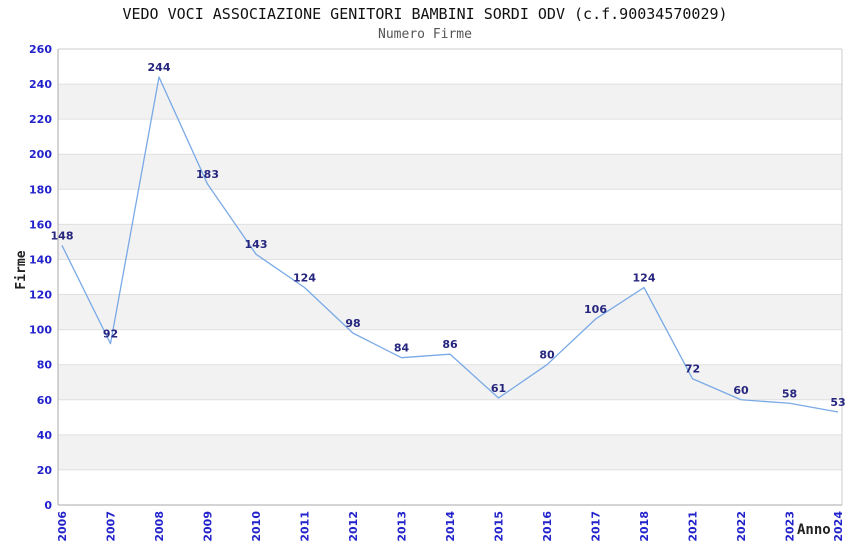  I want to click on x-tick-label: 2023, so click(790, 526).